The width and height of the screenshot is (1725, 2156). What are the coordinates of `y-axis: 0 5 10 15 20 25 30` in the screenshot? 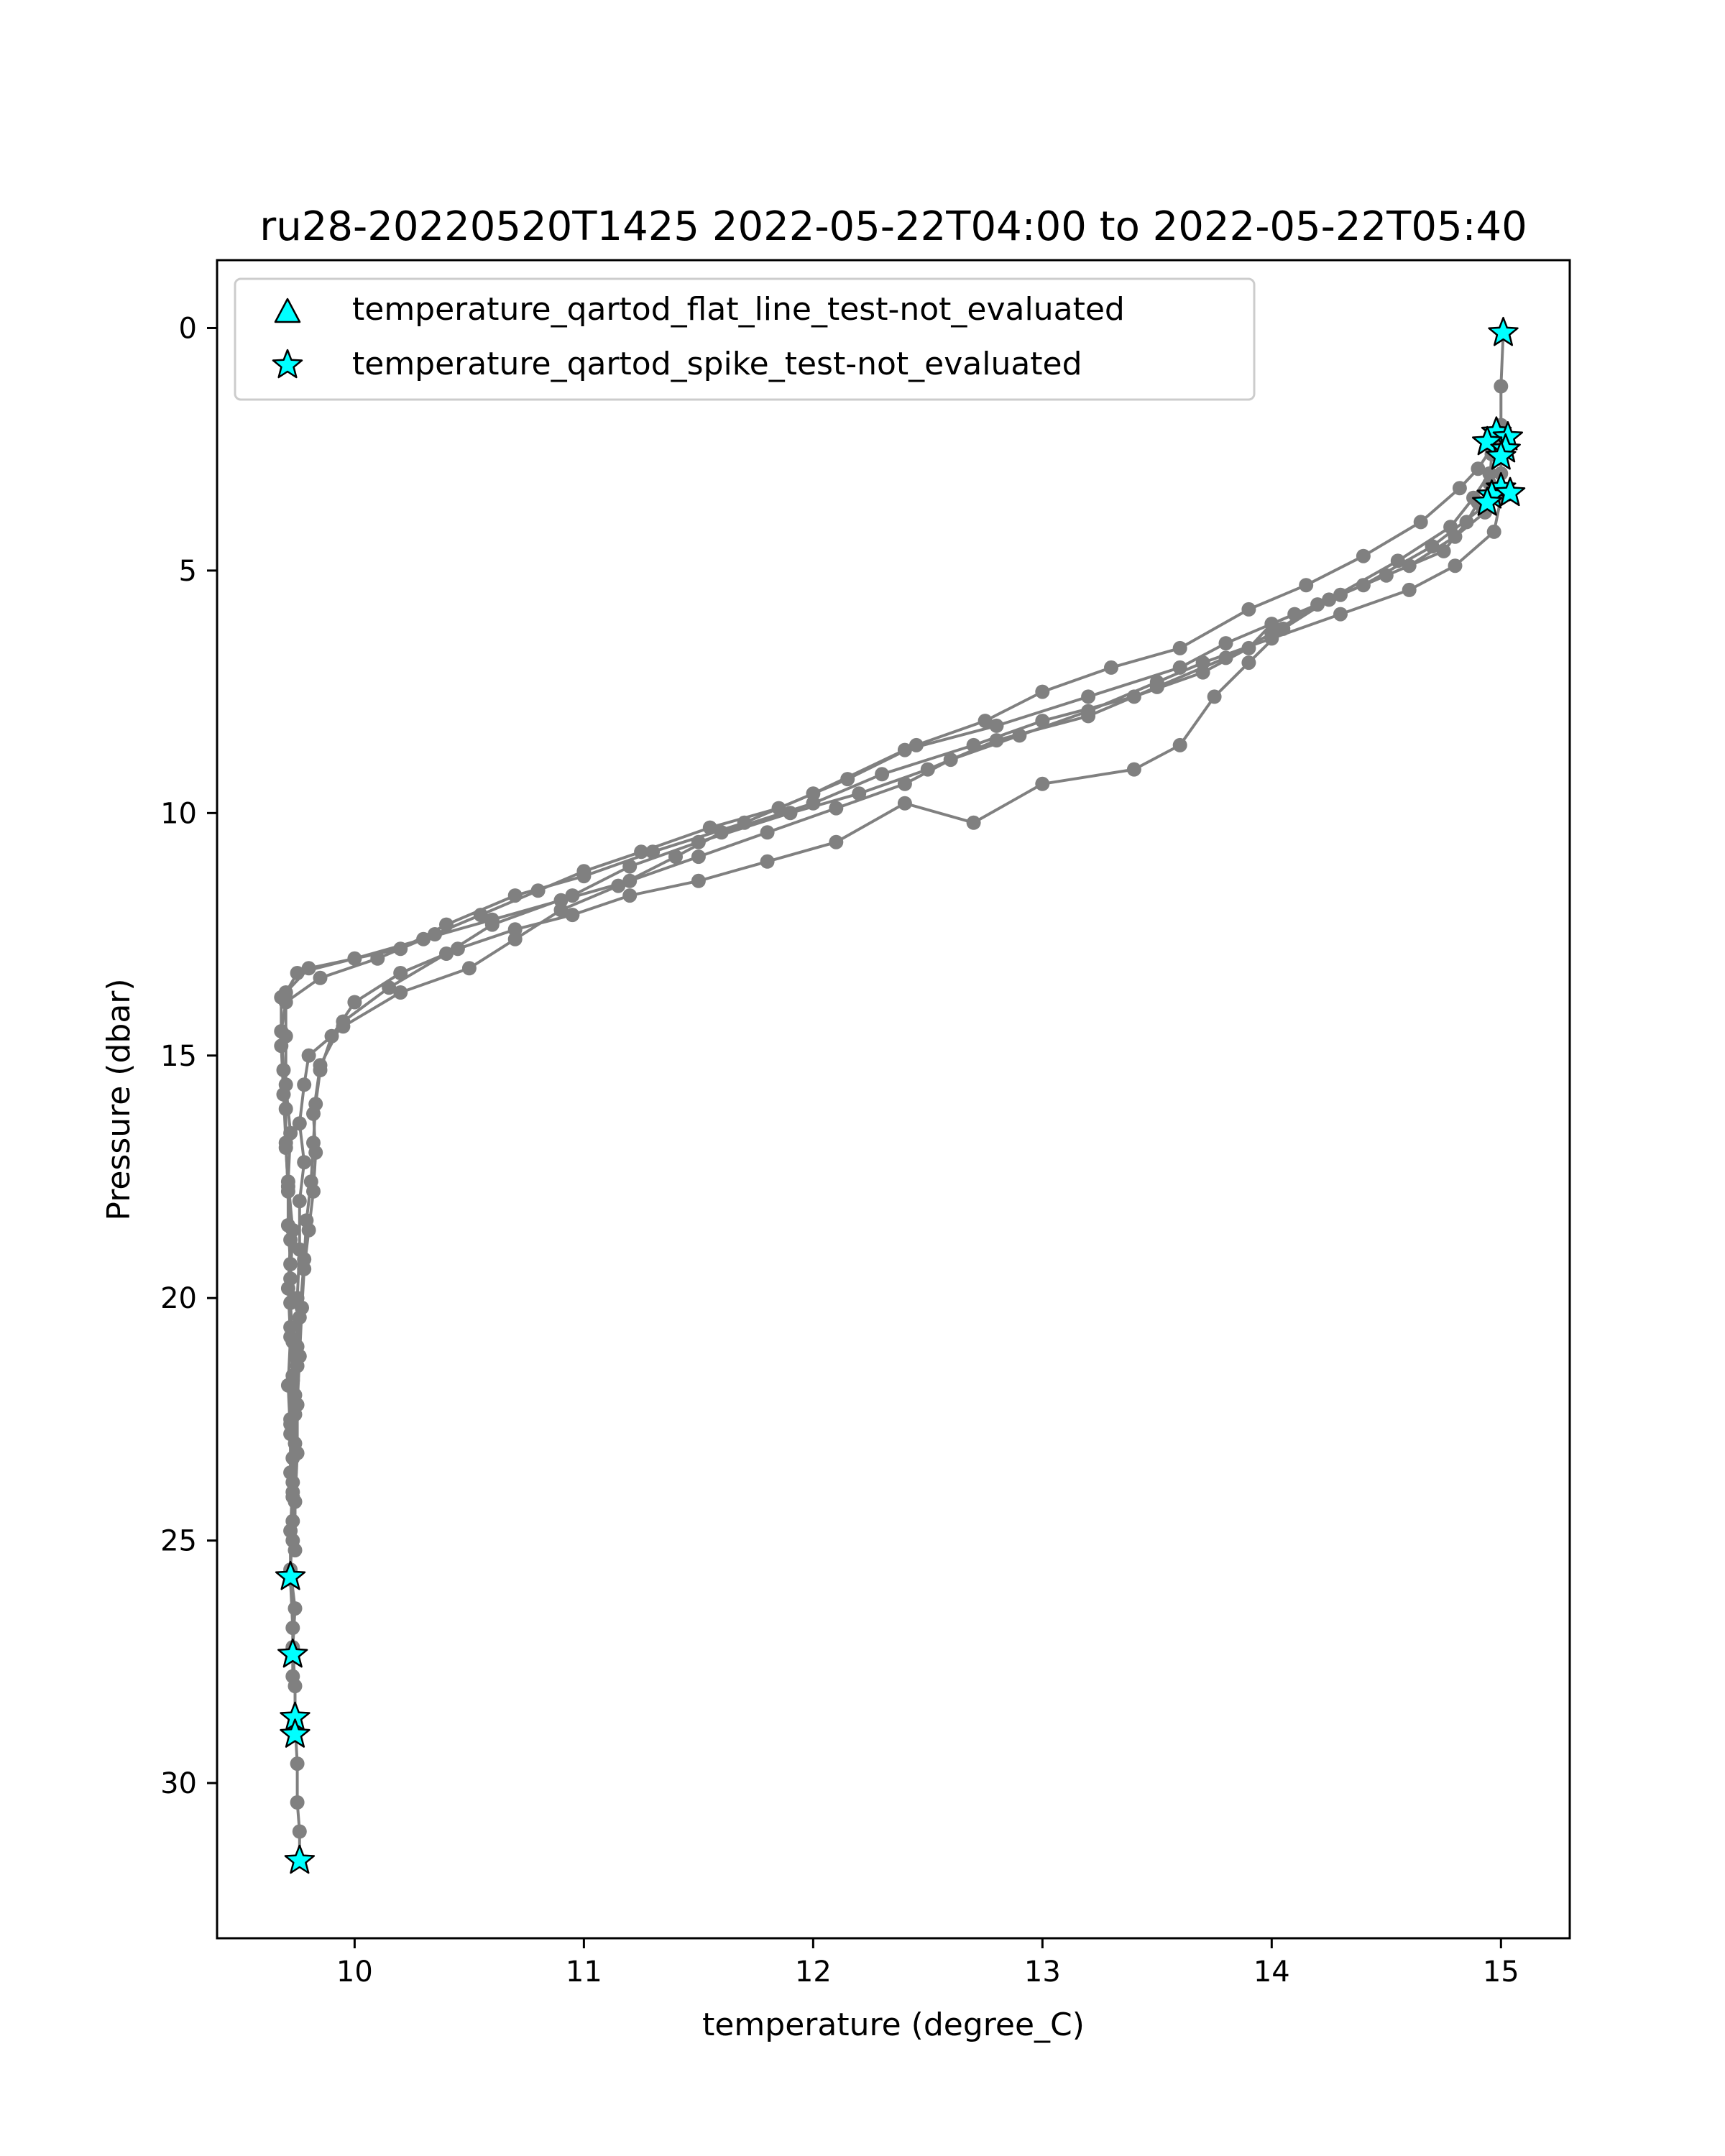 It's located at (188, 1056).